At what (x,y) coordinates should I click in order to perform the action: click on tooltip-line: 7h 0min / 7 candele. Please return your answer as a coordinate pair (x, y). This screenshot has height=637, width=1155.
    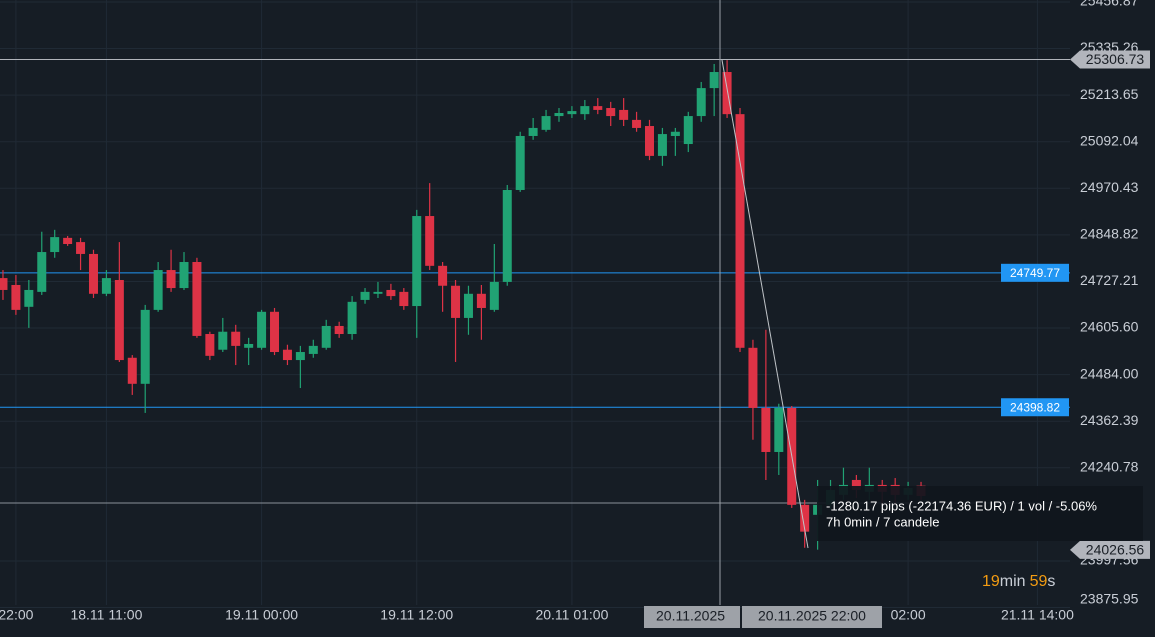
    Looking at the image, I should click on (882, 521).